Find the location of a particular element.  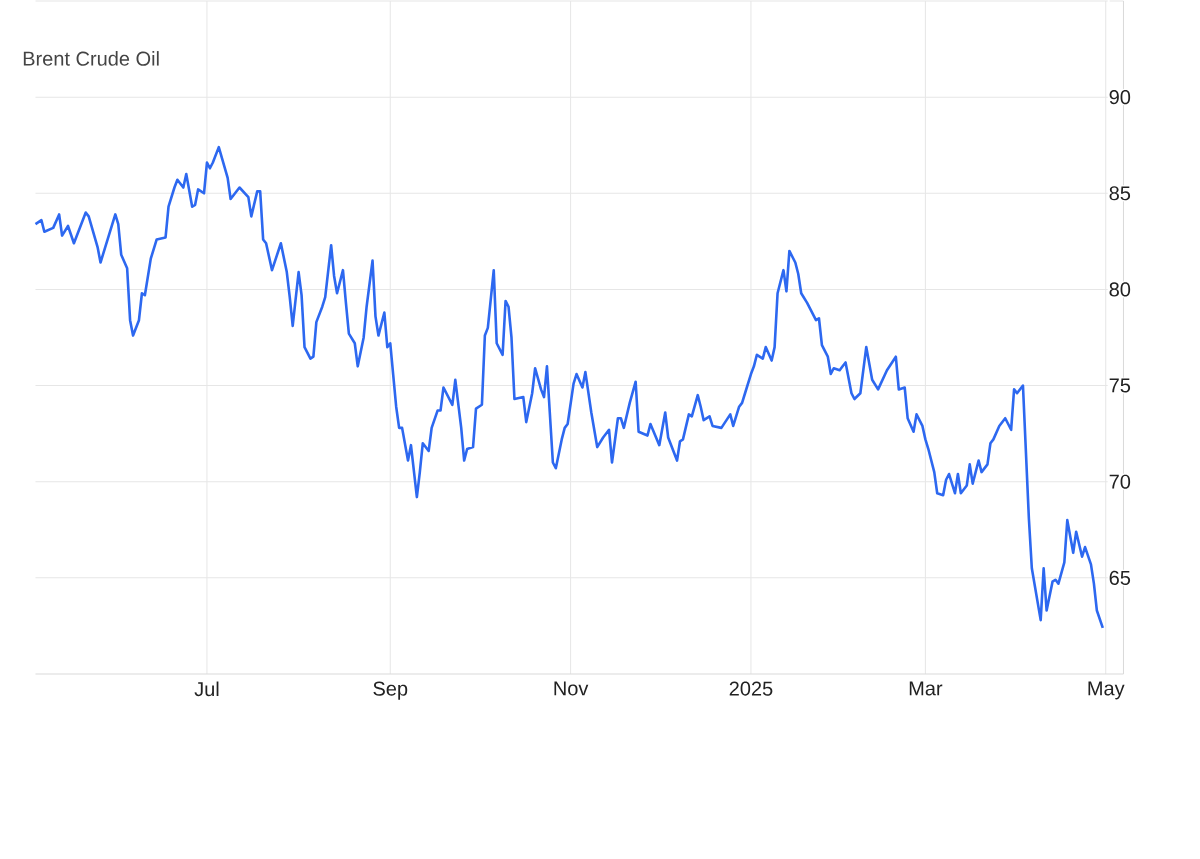

y-tick-label: 80 is located at coordinates (1120, 289).